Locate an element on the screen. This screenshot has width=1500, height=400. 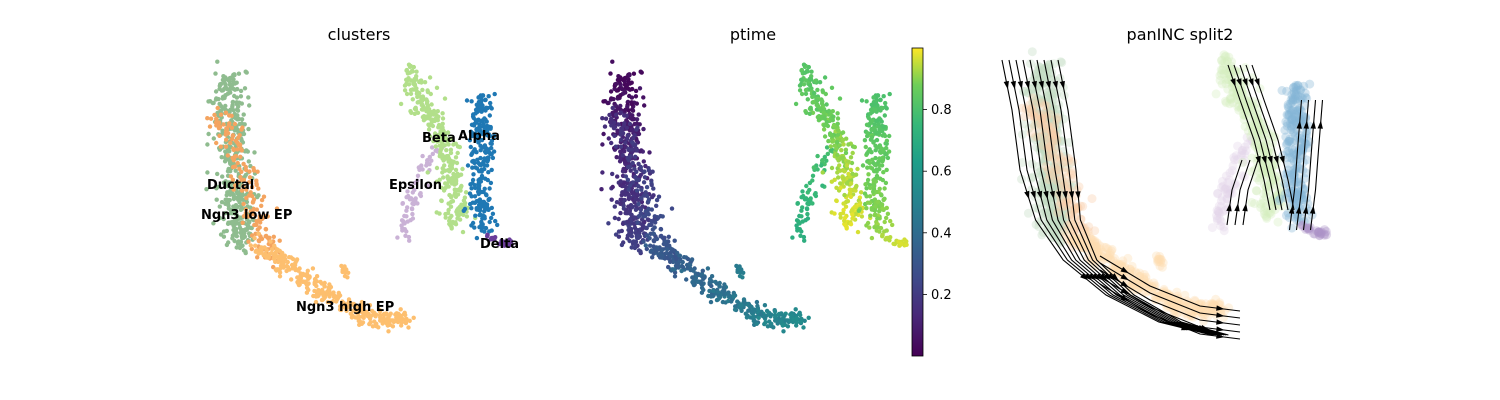
ptime-title: ptime is located at coordinates (753, 34).